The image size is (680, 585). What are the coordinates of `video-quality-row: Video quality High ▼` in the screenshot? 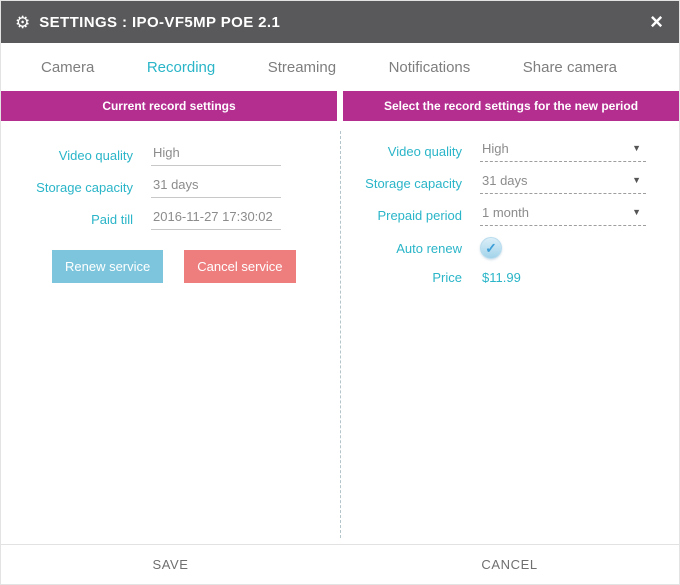 It's located at (509, 151).